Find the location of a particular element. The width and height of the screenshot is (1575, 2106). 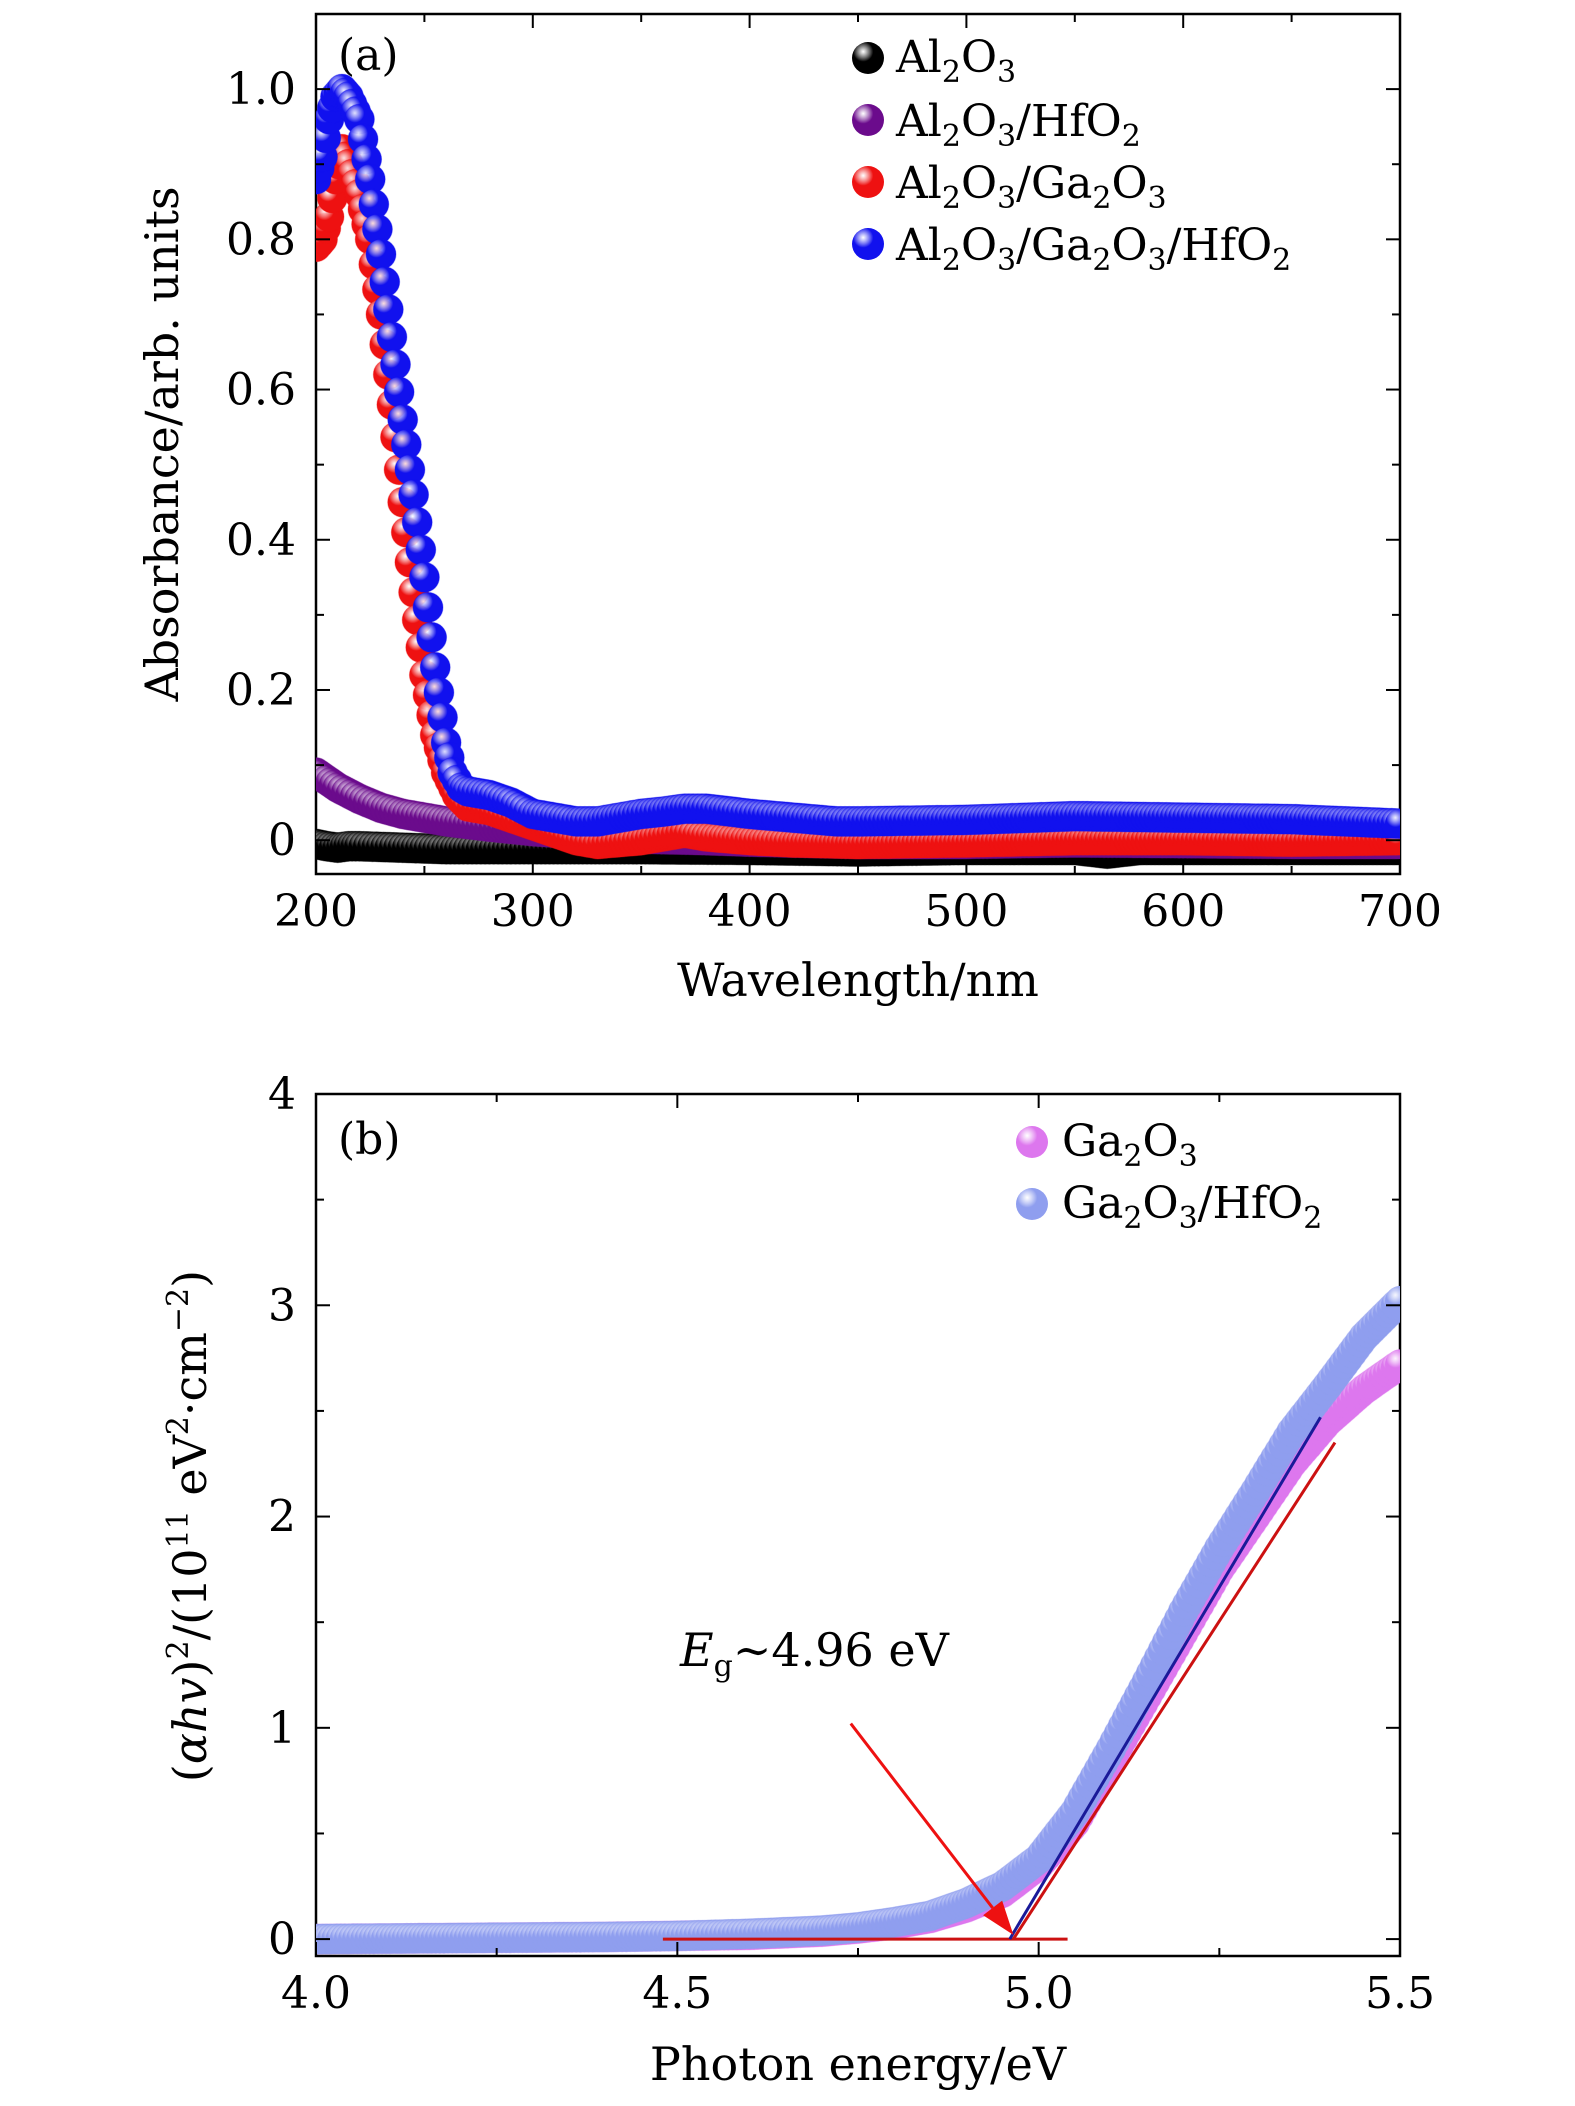

panel-a-label: (a) is located at coordinates (368, 55).